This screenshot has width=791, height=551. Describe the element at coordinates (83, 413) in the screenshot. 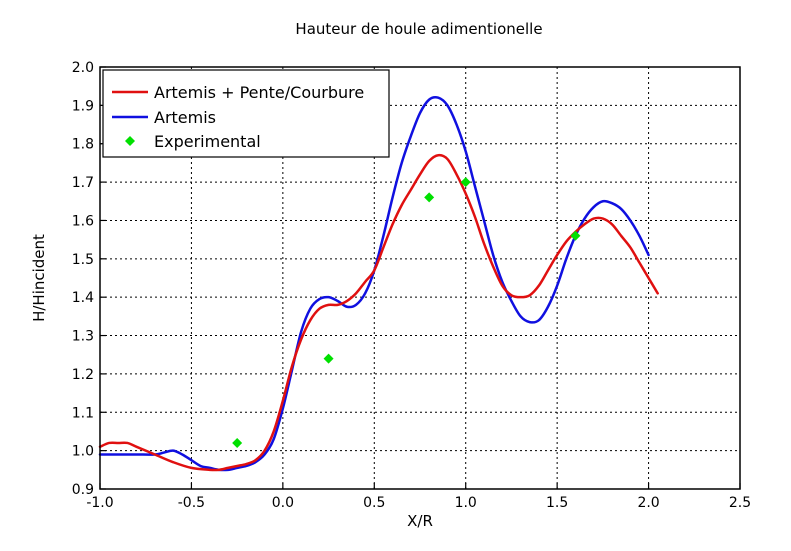

I see `y-tick-label: 1.1` at that location.